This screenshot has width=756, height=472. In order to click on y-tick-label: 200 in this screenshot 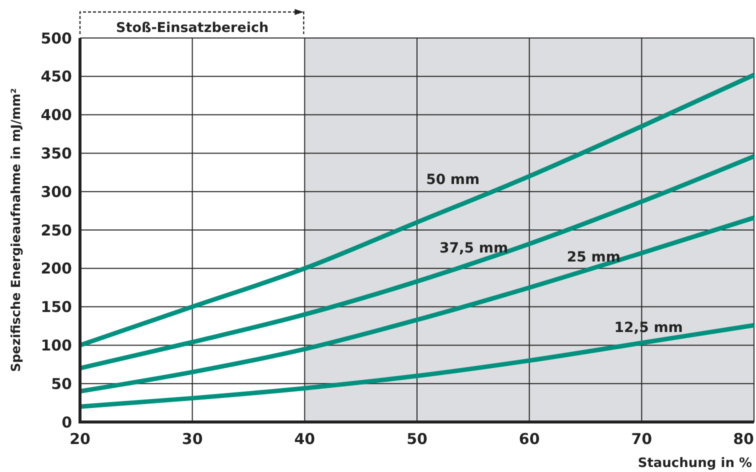, I will do `click(56, 269)`.